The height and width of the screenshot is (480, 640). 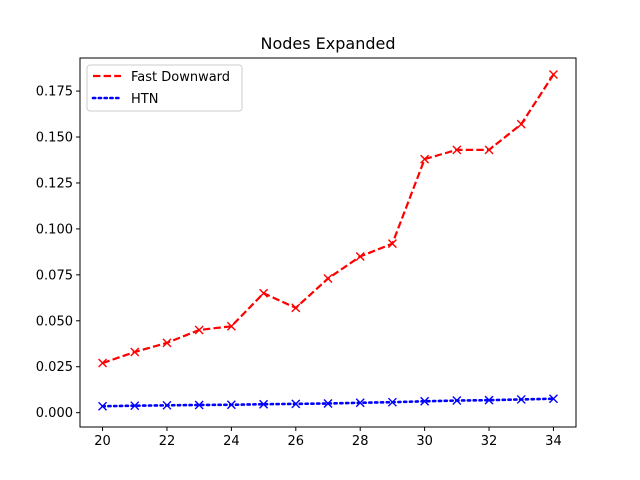 I want to click on x-tick-label: 20, so click(x=102, y=441).